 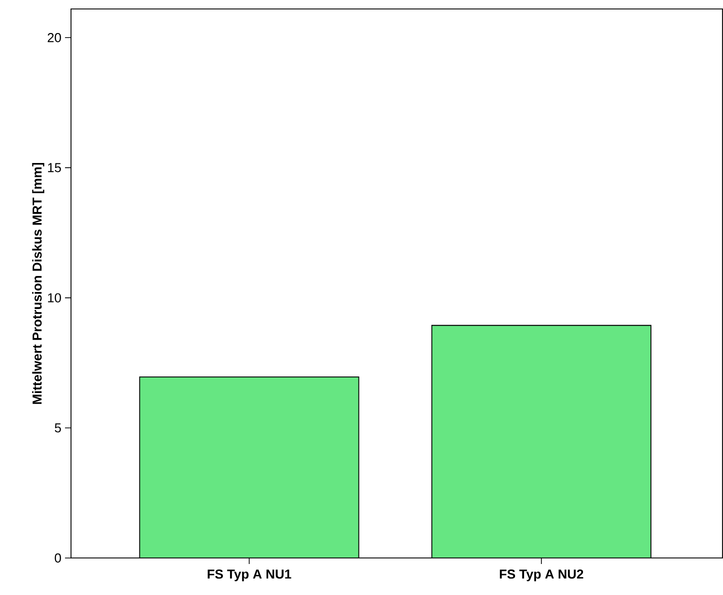 I want to click on y-tick-label: 15, so click(x=54, y=167).